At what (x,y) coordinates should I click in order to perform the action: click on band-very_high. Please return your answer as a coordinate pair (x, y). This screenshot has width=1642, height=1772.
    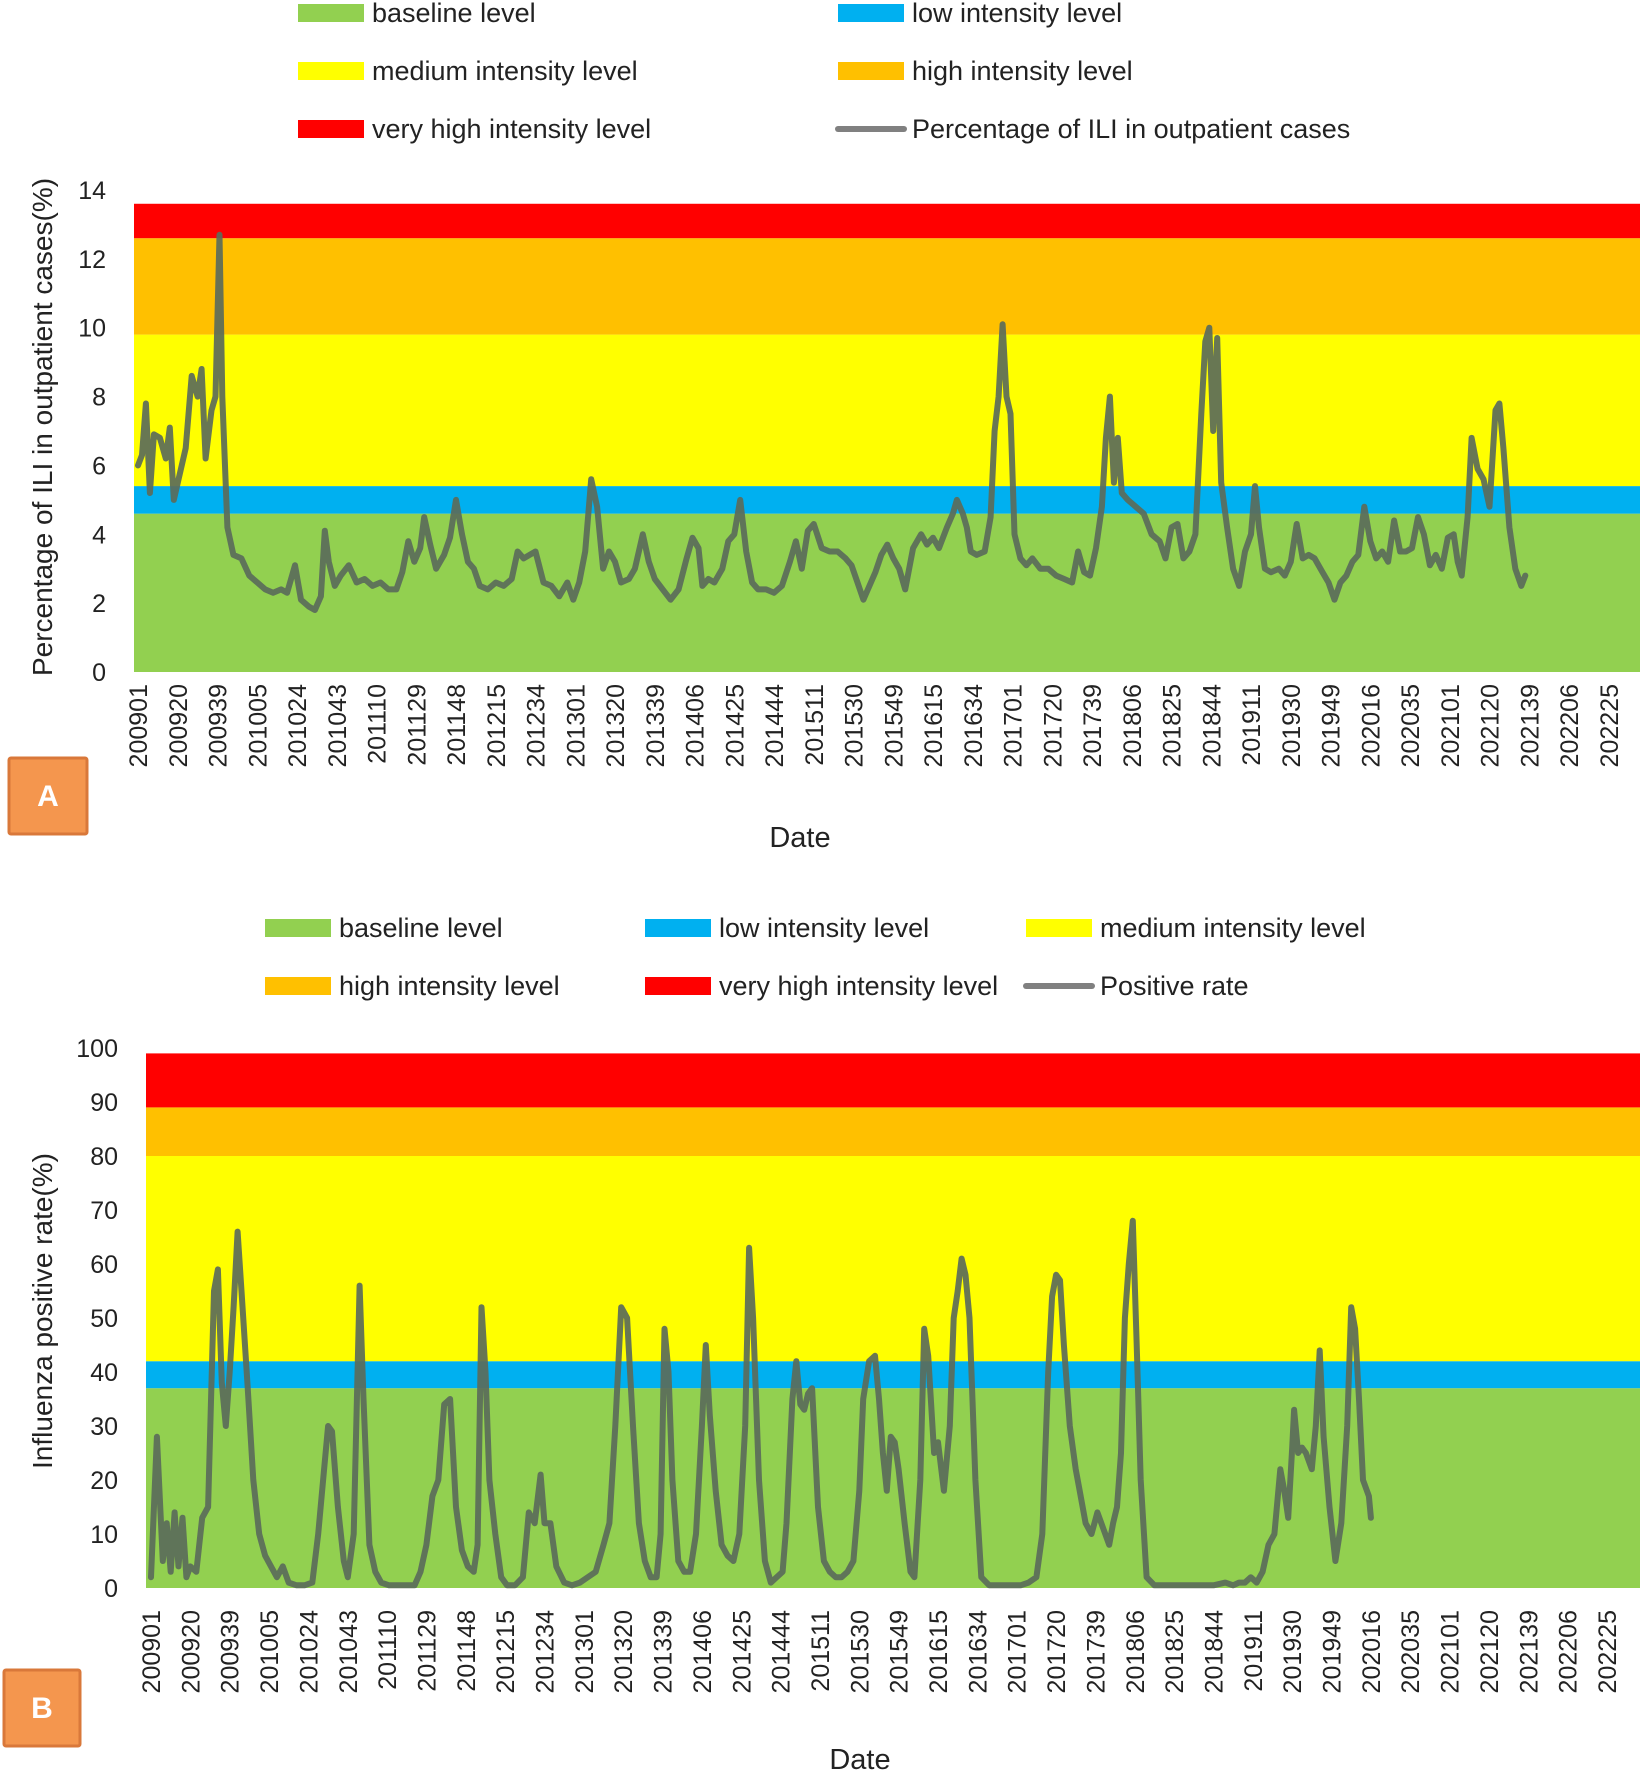
    Looking at the image, I should click on (887, 221).